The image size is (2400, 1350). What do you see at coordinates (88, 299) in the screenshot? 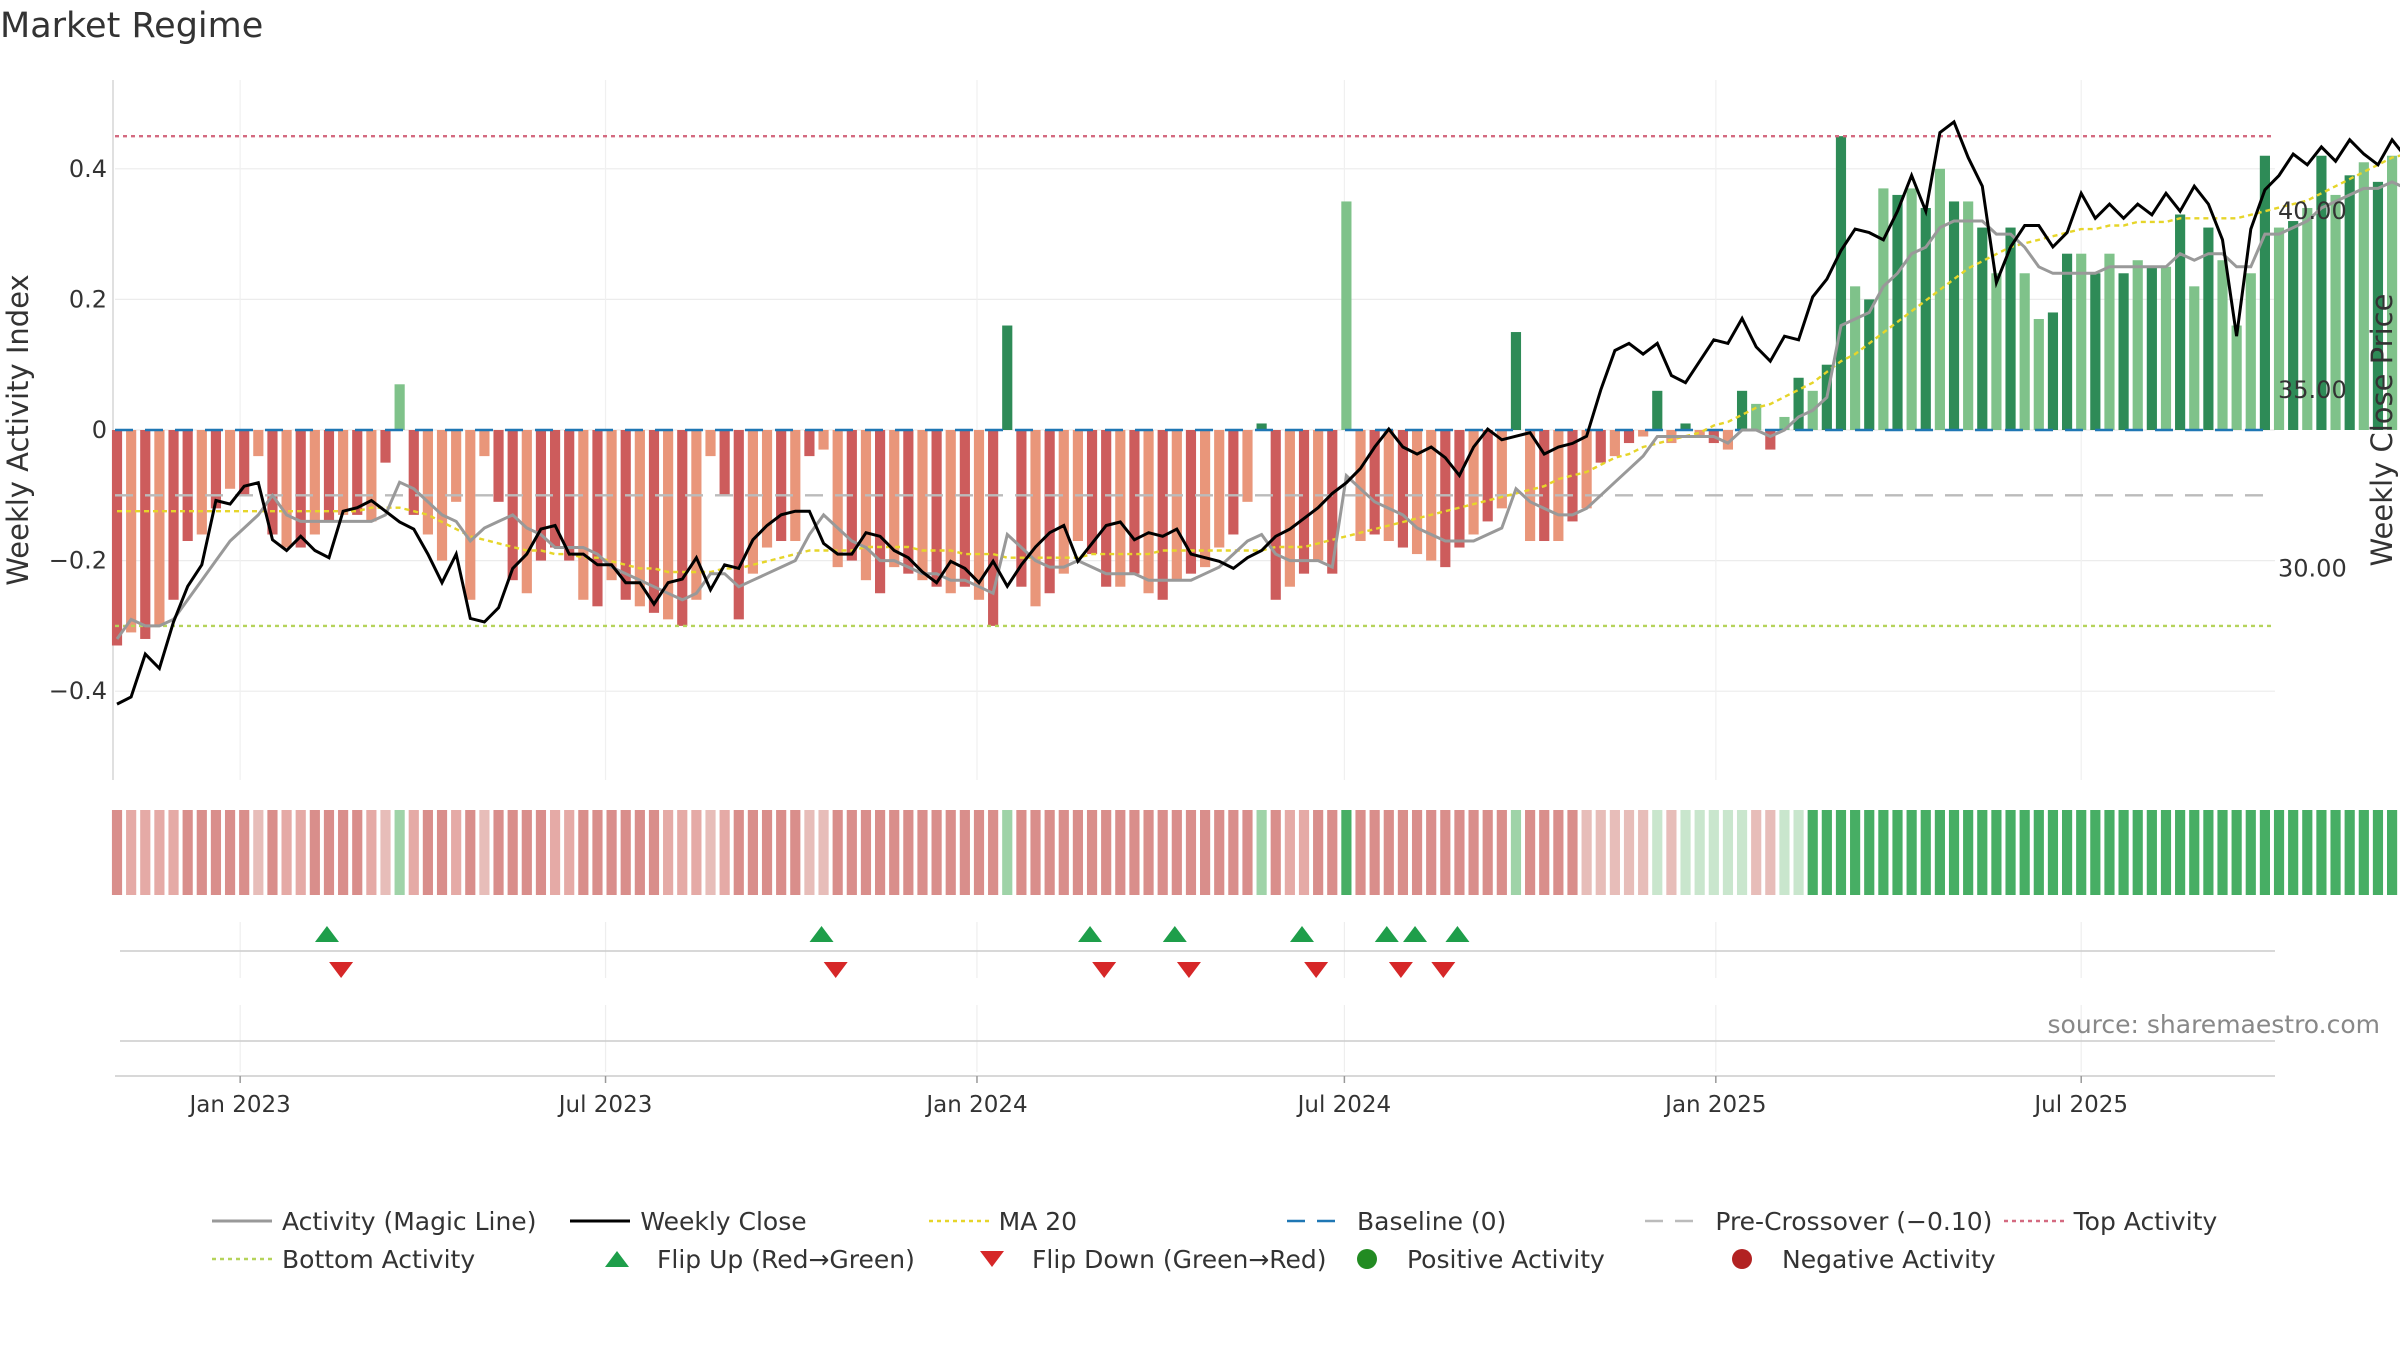
I see `y-tick-label: 0.2` at bounding box center [88, 299].